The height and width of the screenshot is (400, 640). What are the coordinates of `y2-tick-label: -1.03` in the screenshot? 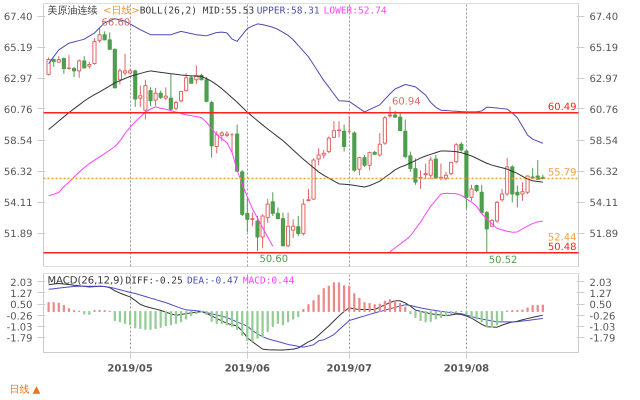 It's located at (603, 328).